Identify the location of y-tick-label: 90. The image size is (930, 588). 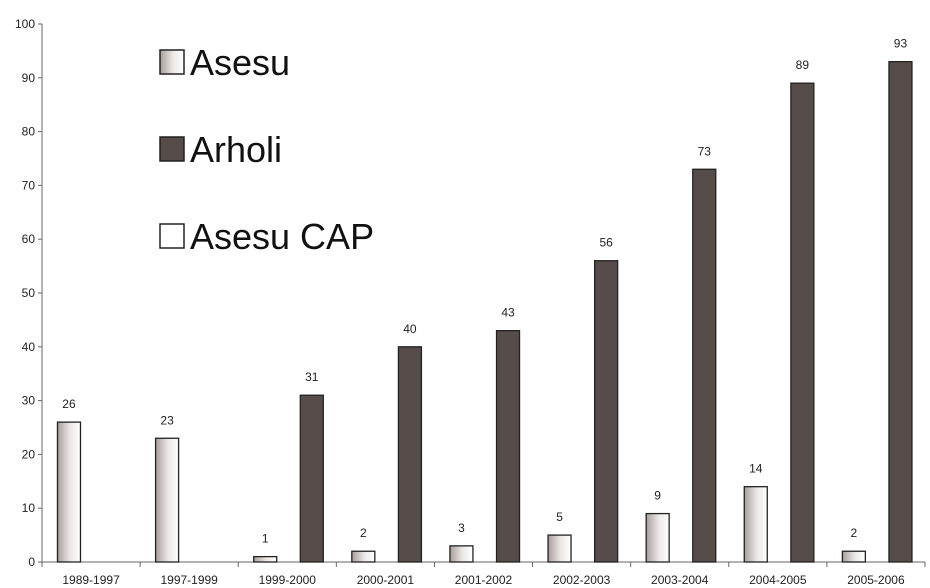
(29, 78).